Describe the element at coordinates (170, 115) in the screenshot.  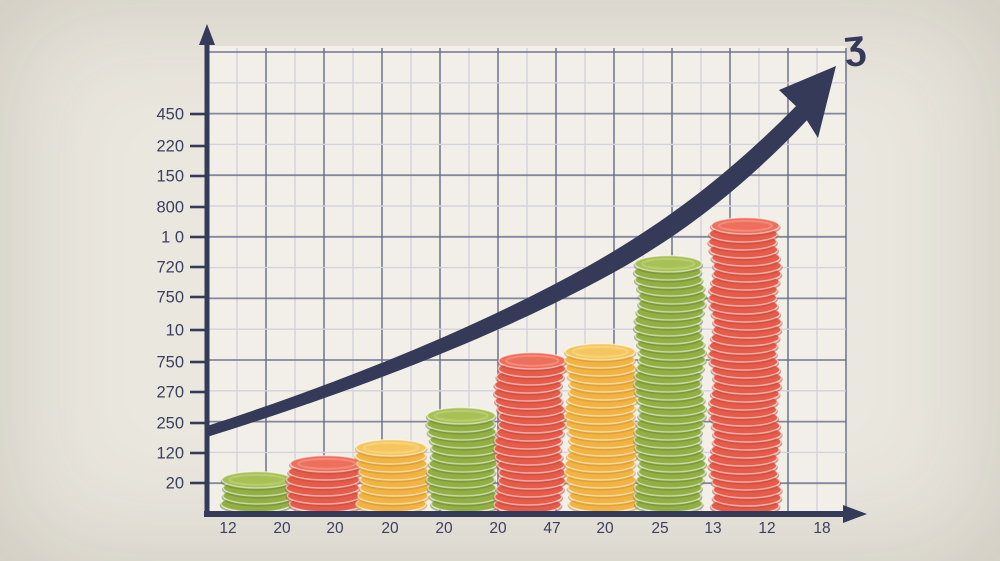
I see `y-tick-label: 450` at that location.